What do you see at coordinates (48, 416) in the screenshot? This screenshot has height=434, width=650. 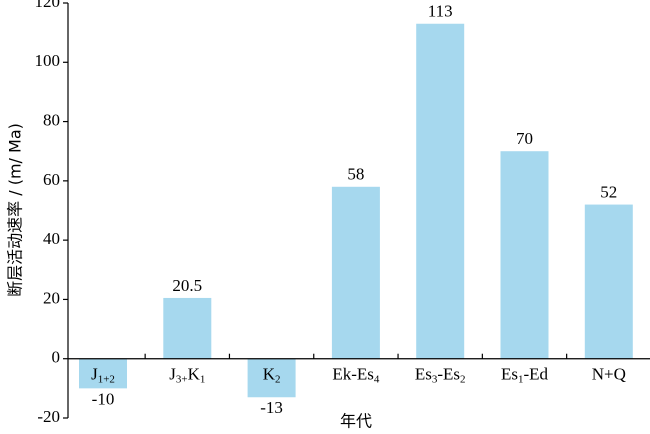 I see `y-tick-label: -20` at bounding box center [48, 416].